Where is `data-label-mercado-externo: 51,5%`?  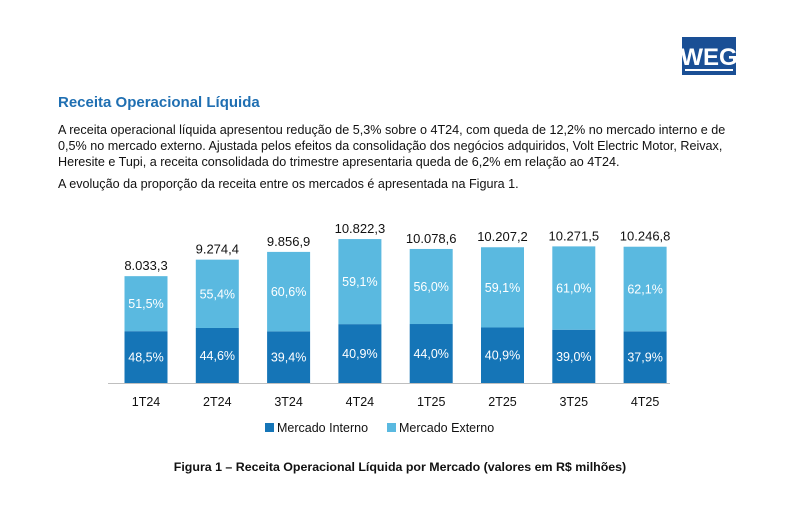
data-label-mercado-externo: 51,5% is located at coordinates (145, 304).